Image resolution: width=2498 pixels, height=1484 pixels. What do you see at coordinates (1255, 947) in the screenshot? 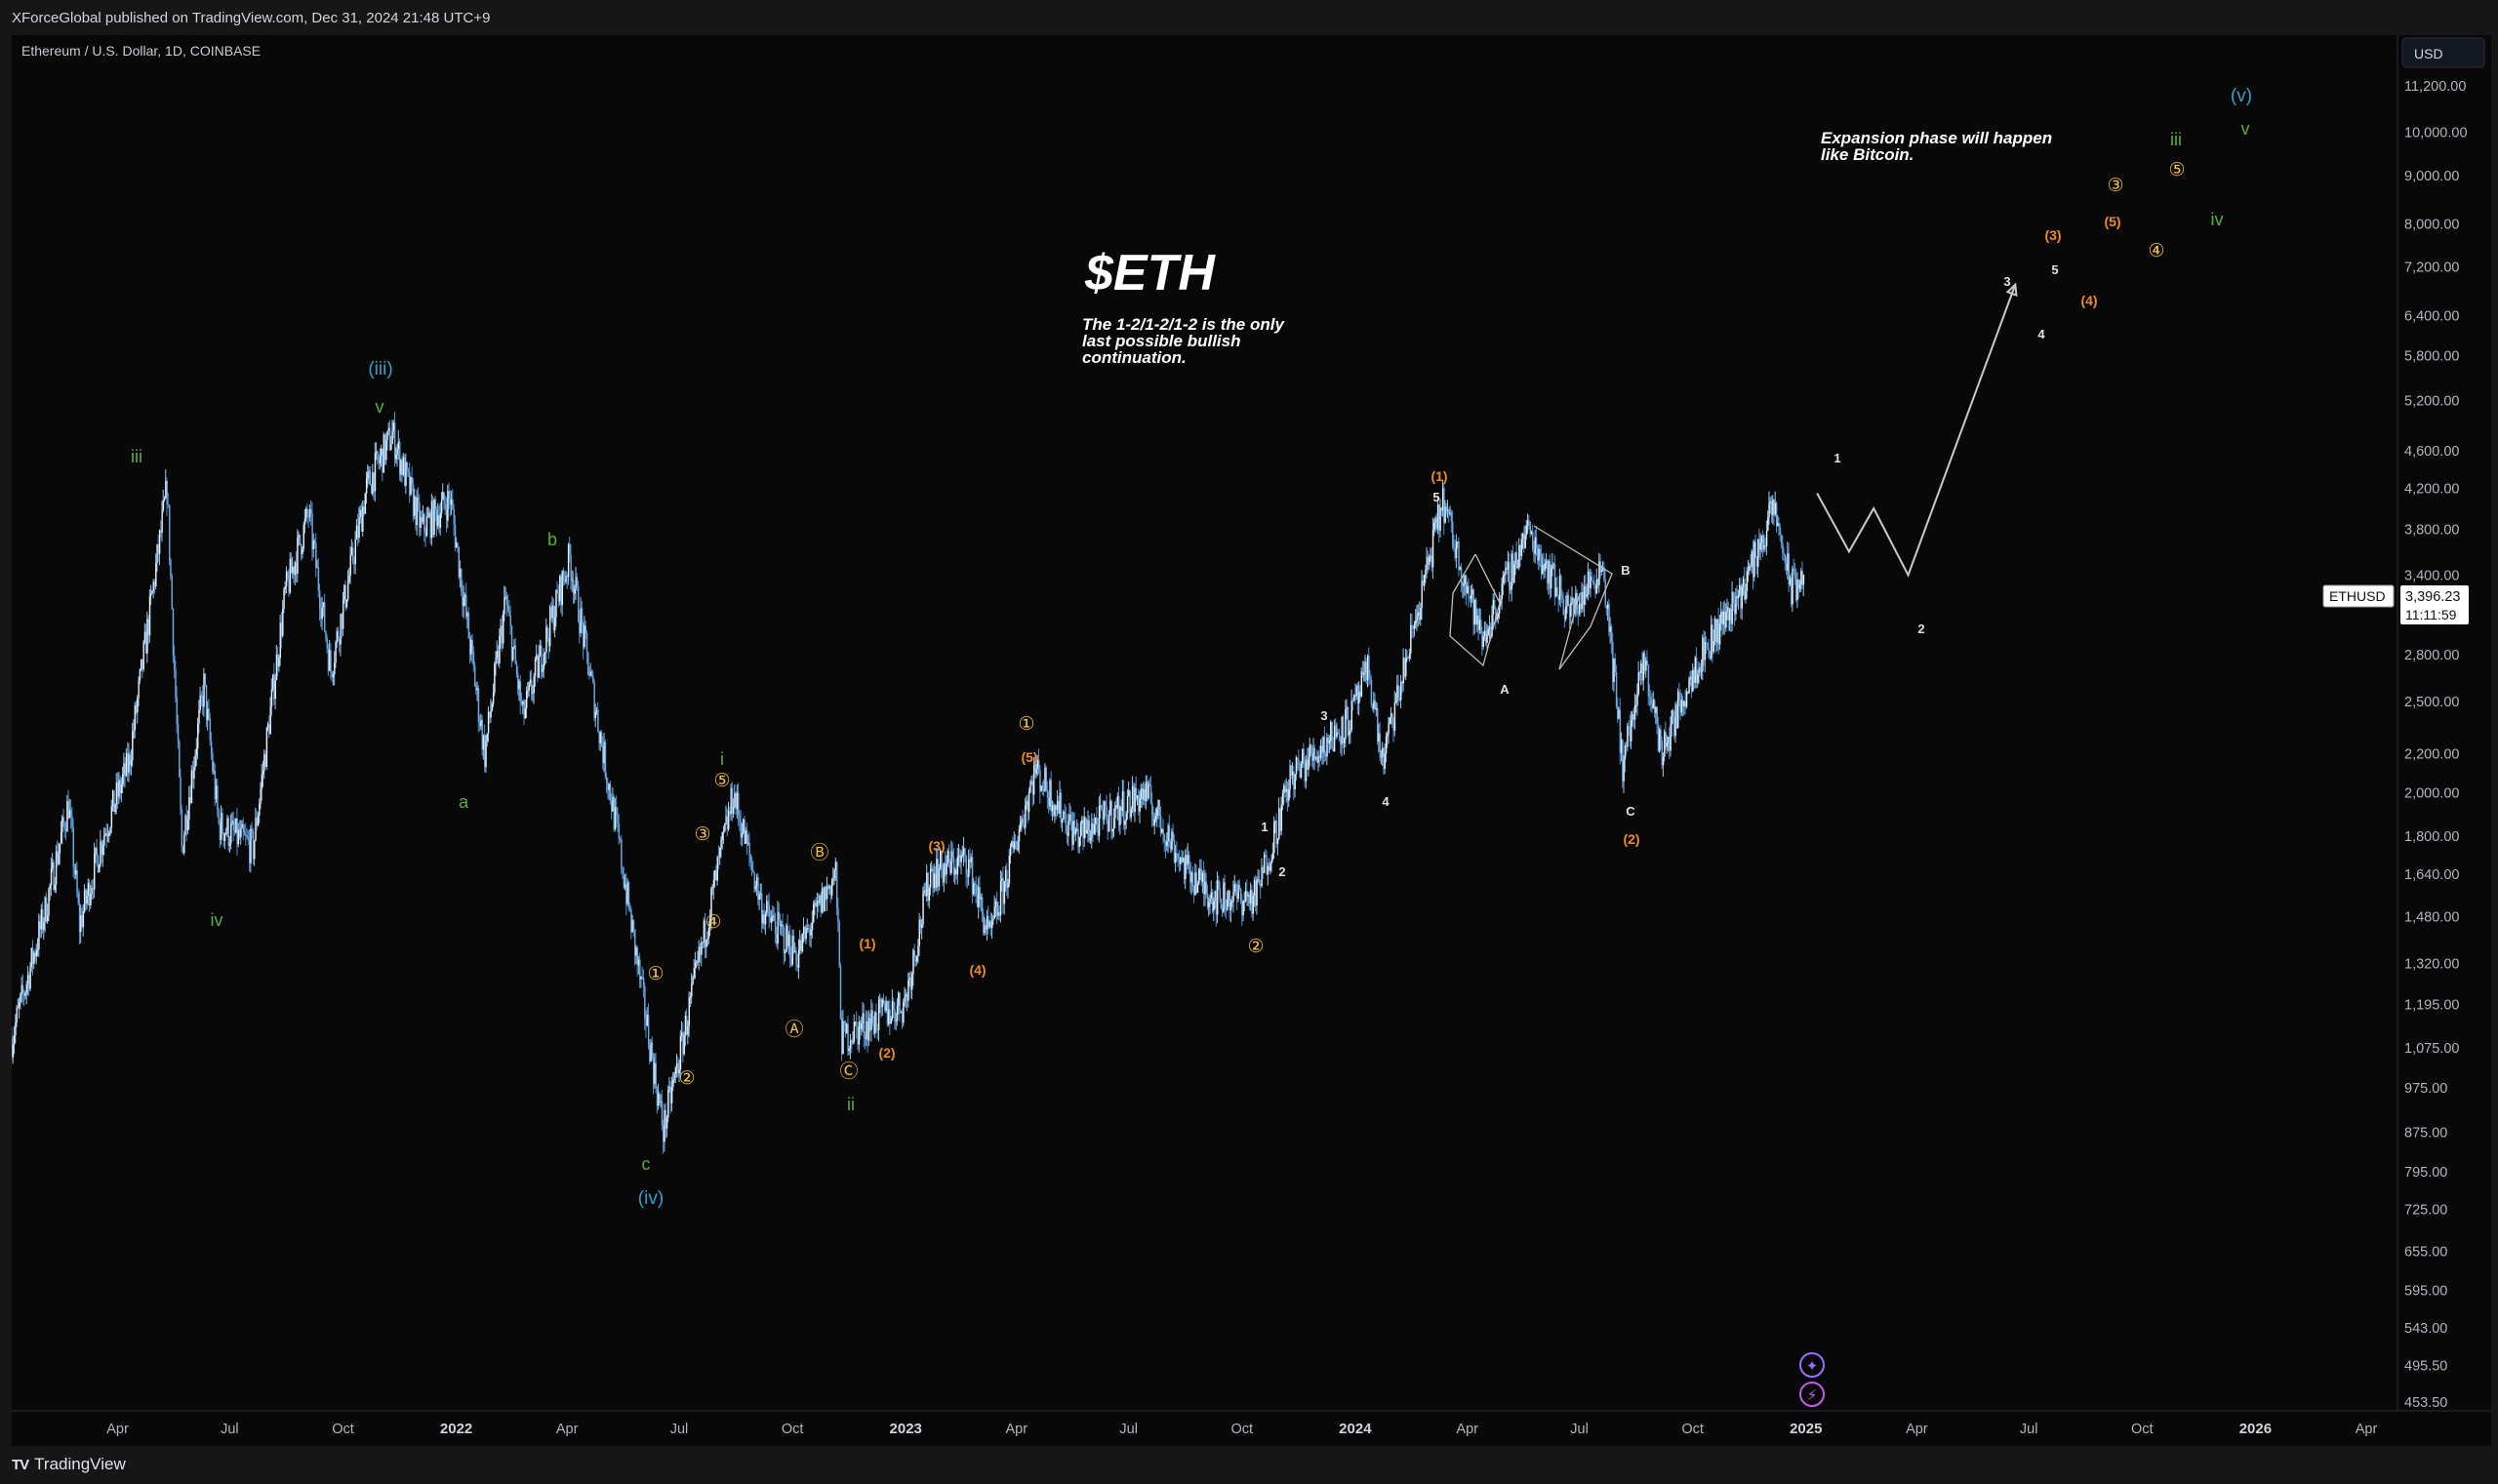
I see `wave-label: ②` at bounding box center [1255, 947].